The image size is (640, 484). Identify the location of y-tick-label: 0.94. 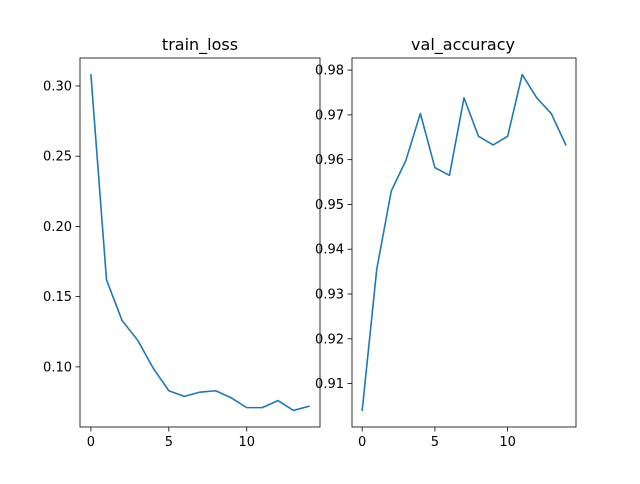
(329, 250).